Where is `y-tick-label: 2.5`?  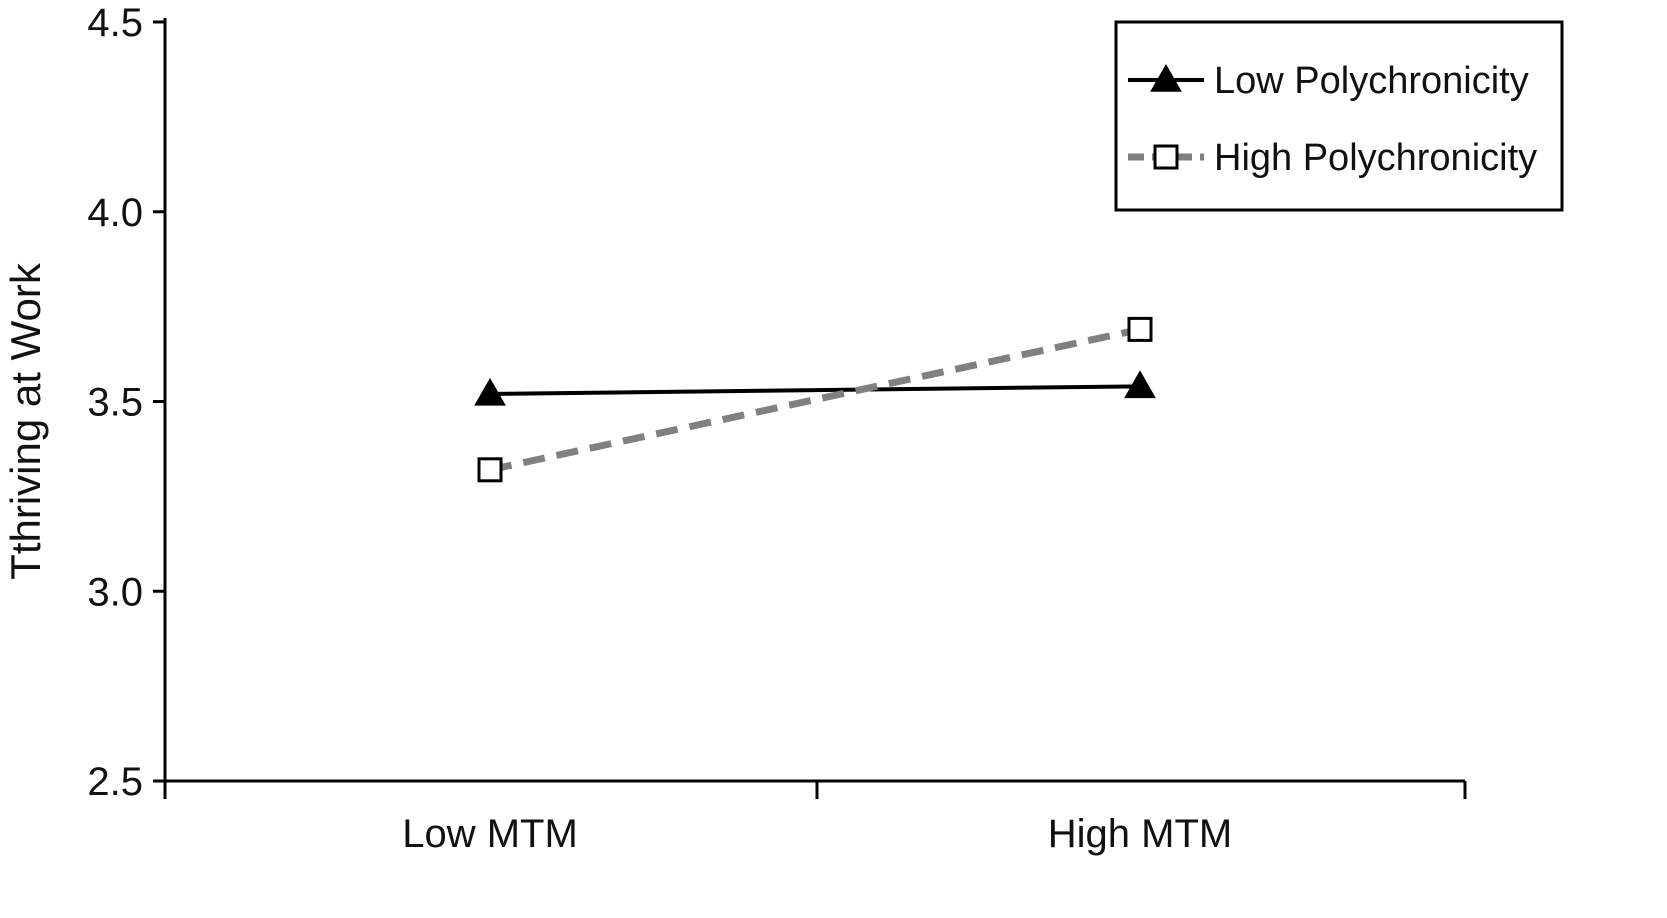
y-tick-label: 2.5 is located at coordinates (115, 782).